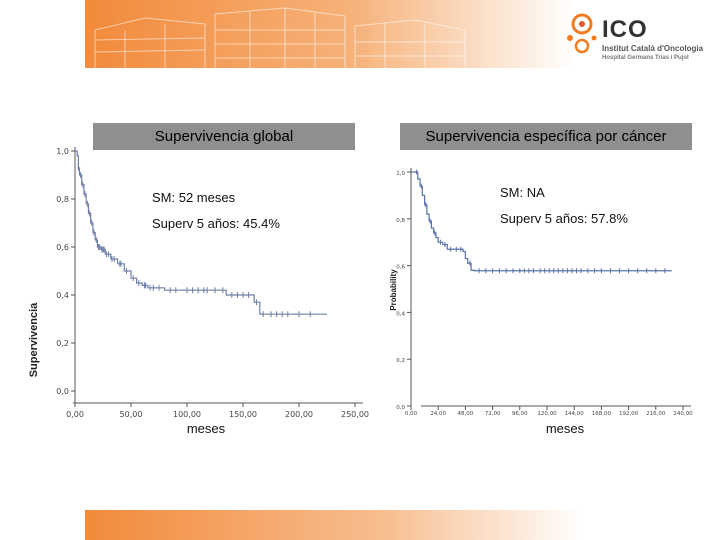 This screenshot has height=540, width=720. What do you see at coordinates (438, 414) in the screenshot?
I see `x-tick-label: 24,00` at bounding box center [438, 414].